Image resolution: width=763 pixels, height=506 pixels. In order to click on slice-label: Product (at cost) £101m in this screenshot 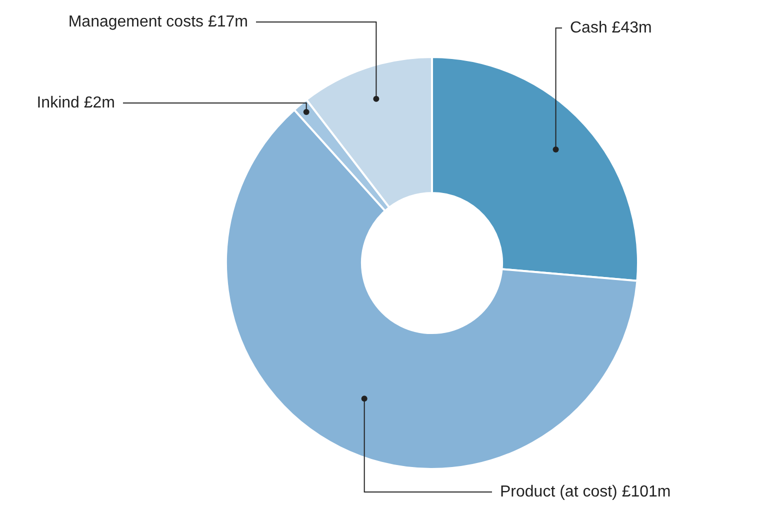, I will do `click(585, 491)`.